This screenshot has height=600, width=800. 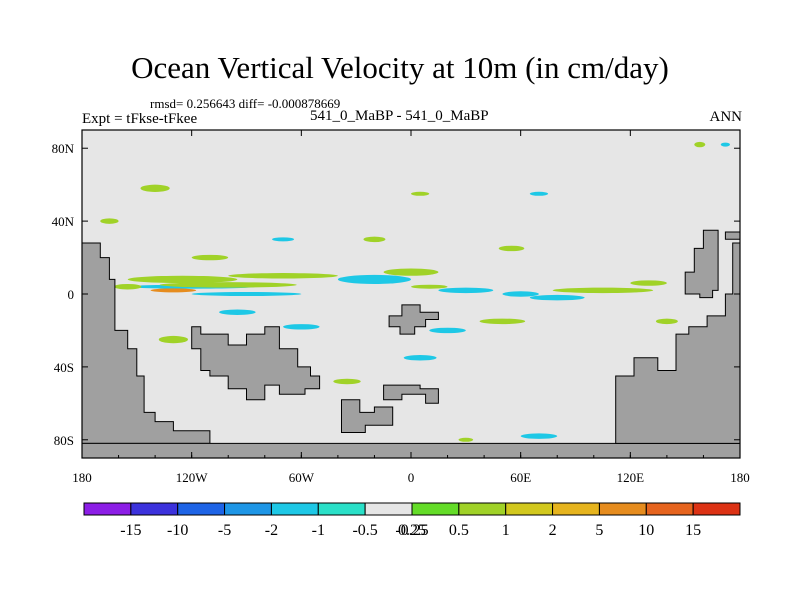 What do you see at coordinates (140, 119) in the screenshot?
I see `experiment-label: Expt = tFkse-tFkee` at bounding box center [140, 119].